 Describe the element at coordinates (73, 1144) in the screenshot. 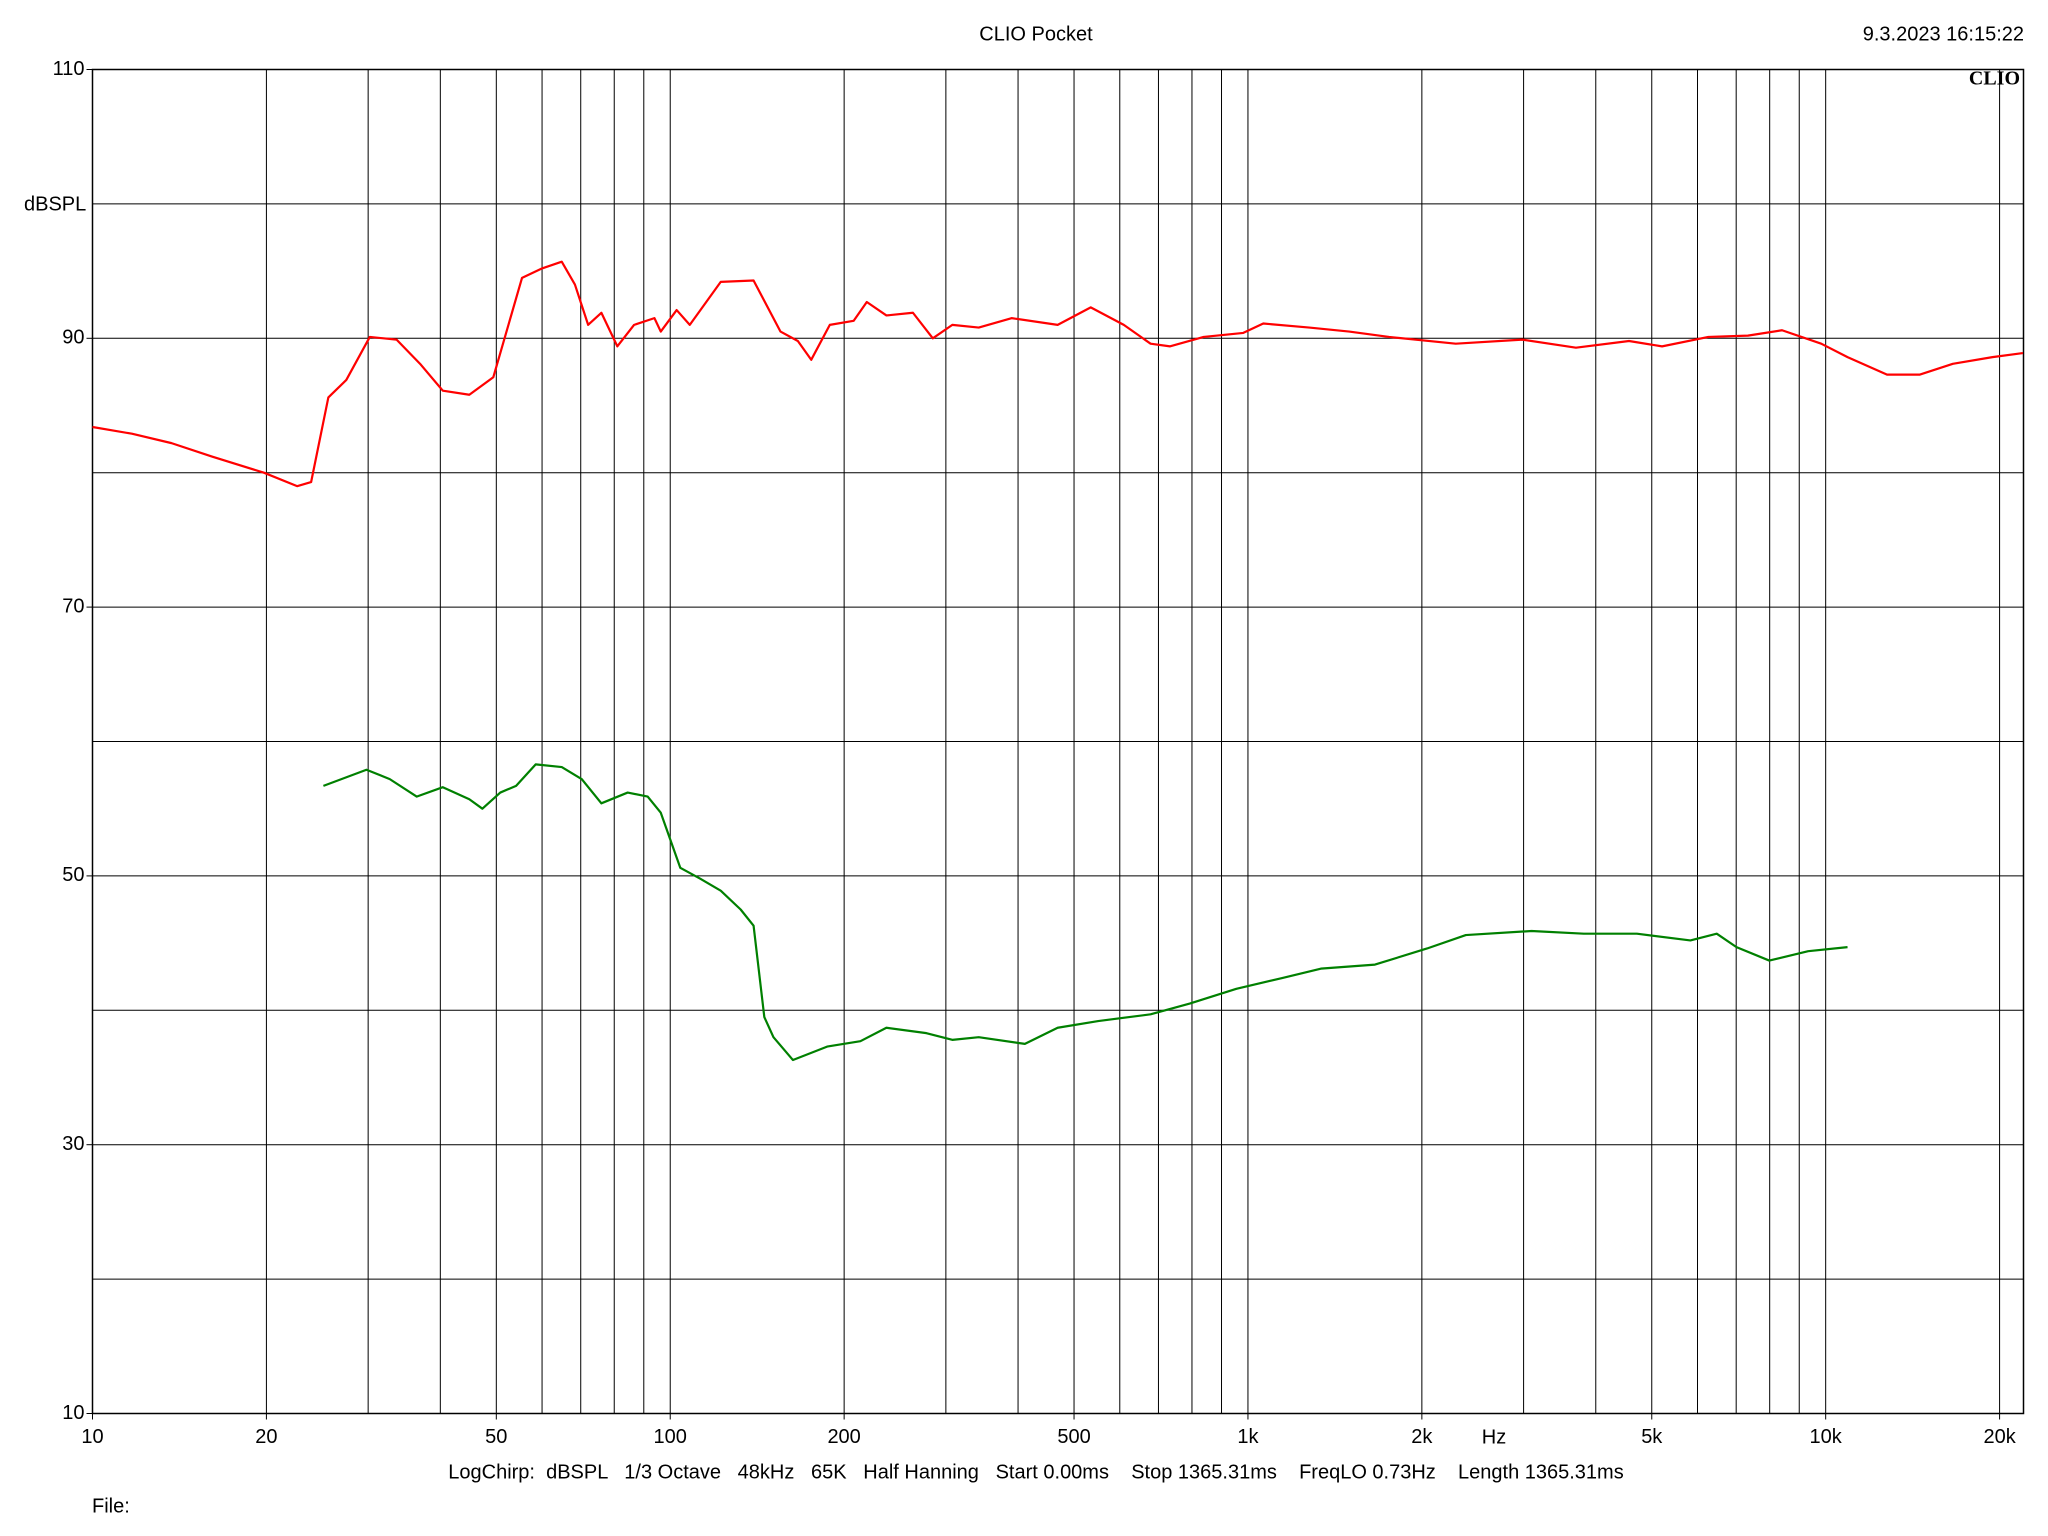

I see `y-tick-label: 30` at that location.